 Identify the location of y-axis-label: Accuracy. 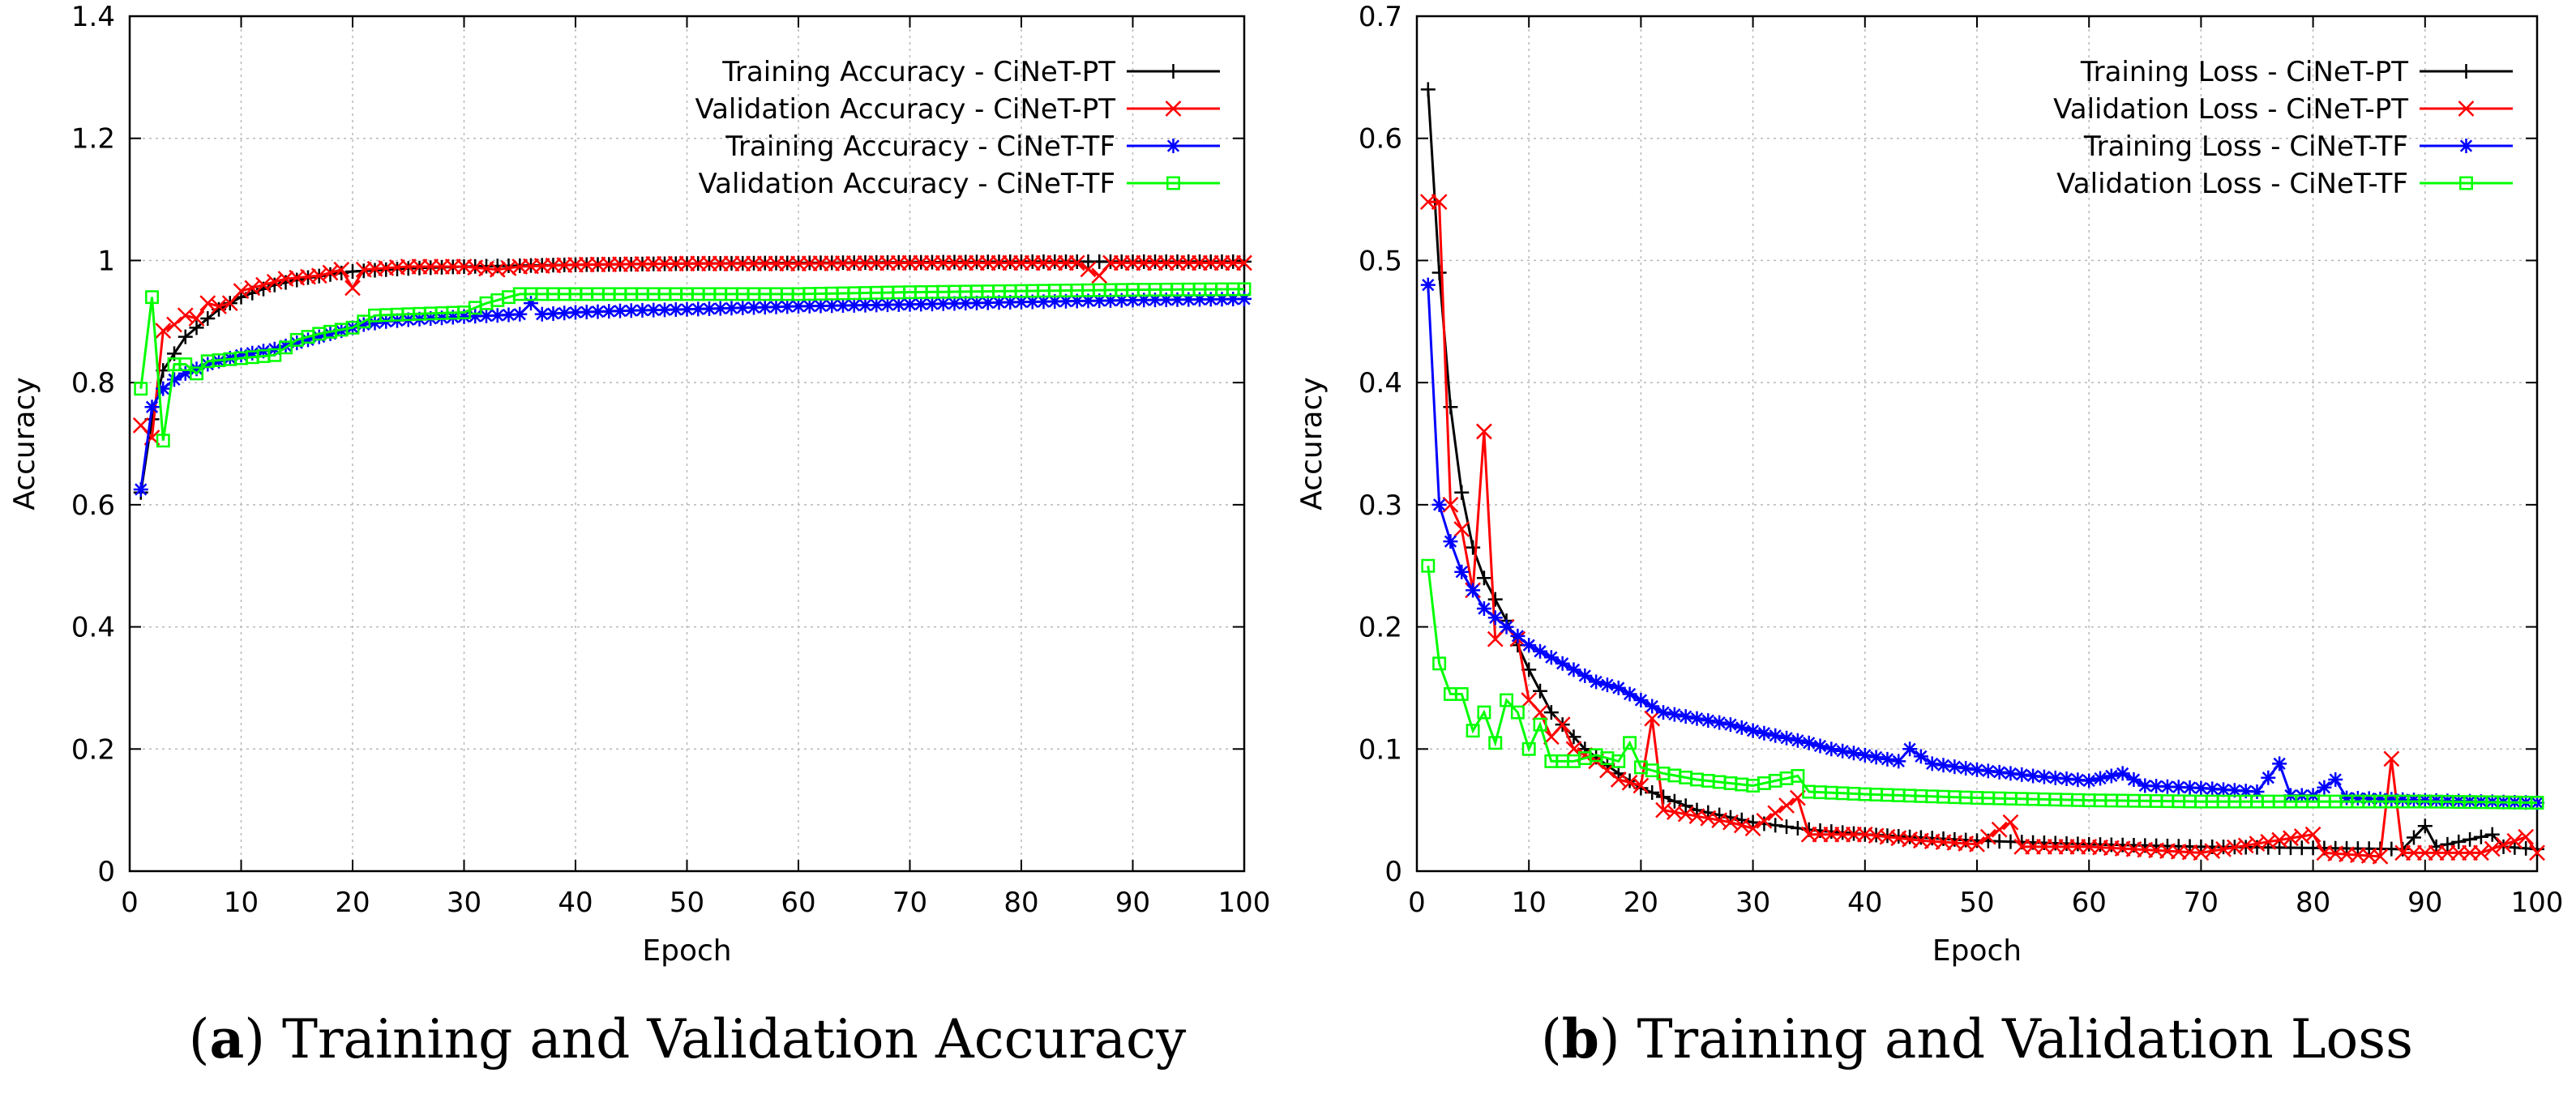
(1312, 443).